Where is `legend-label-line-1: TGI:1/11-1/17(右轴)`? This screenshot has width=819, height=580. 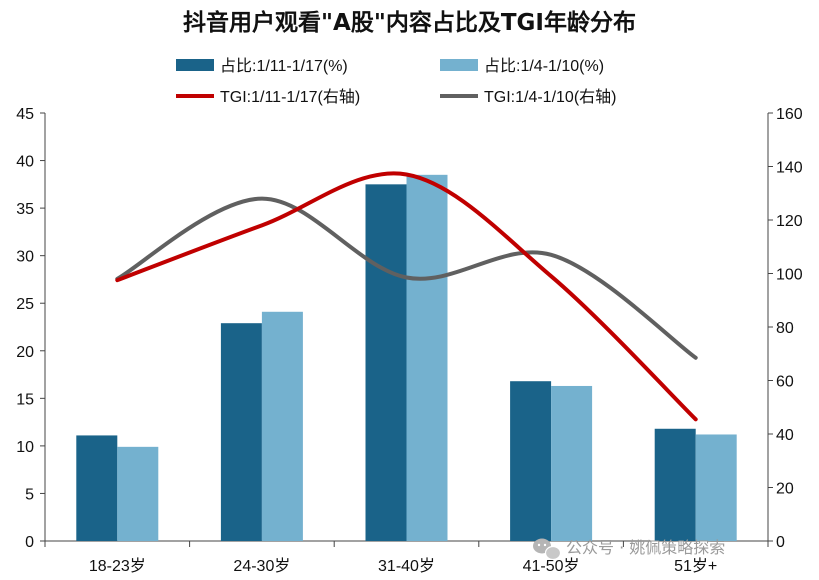 legend-label-line-1: TGI:1/11-1/17(右轴) is located at coordinates (290, 97).